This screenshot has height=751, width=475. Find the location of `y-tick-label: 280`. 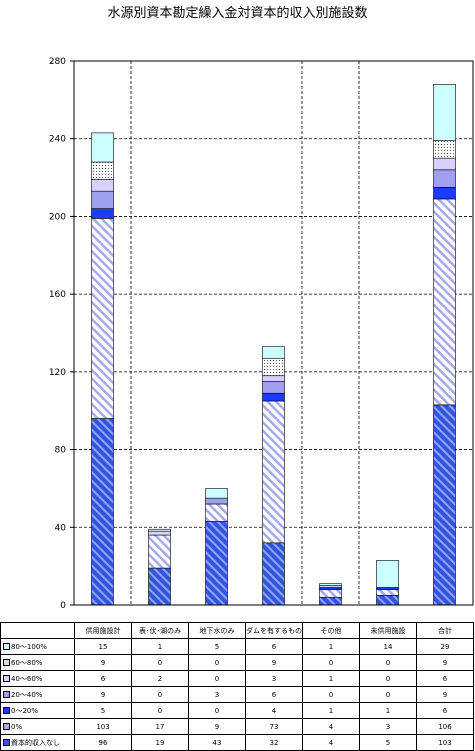

y-tick-label: 280 is located at coordinates (57, 62).